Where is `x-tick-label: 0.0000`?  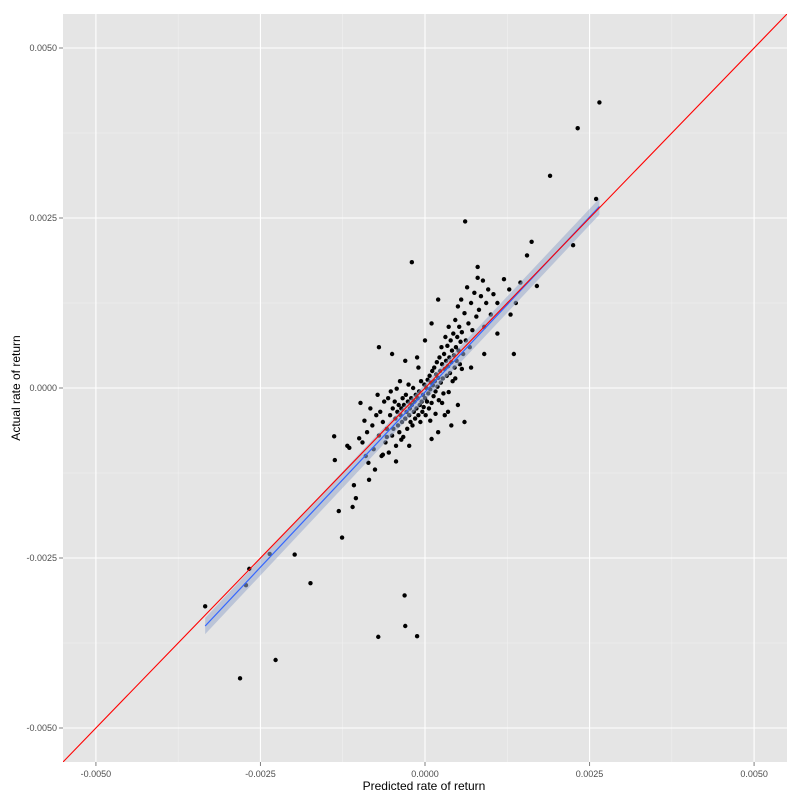 x-tick-label: 0.0000 is located at coordinates (425, 774).